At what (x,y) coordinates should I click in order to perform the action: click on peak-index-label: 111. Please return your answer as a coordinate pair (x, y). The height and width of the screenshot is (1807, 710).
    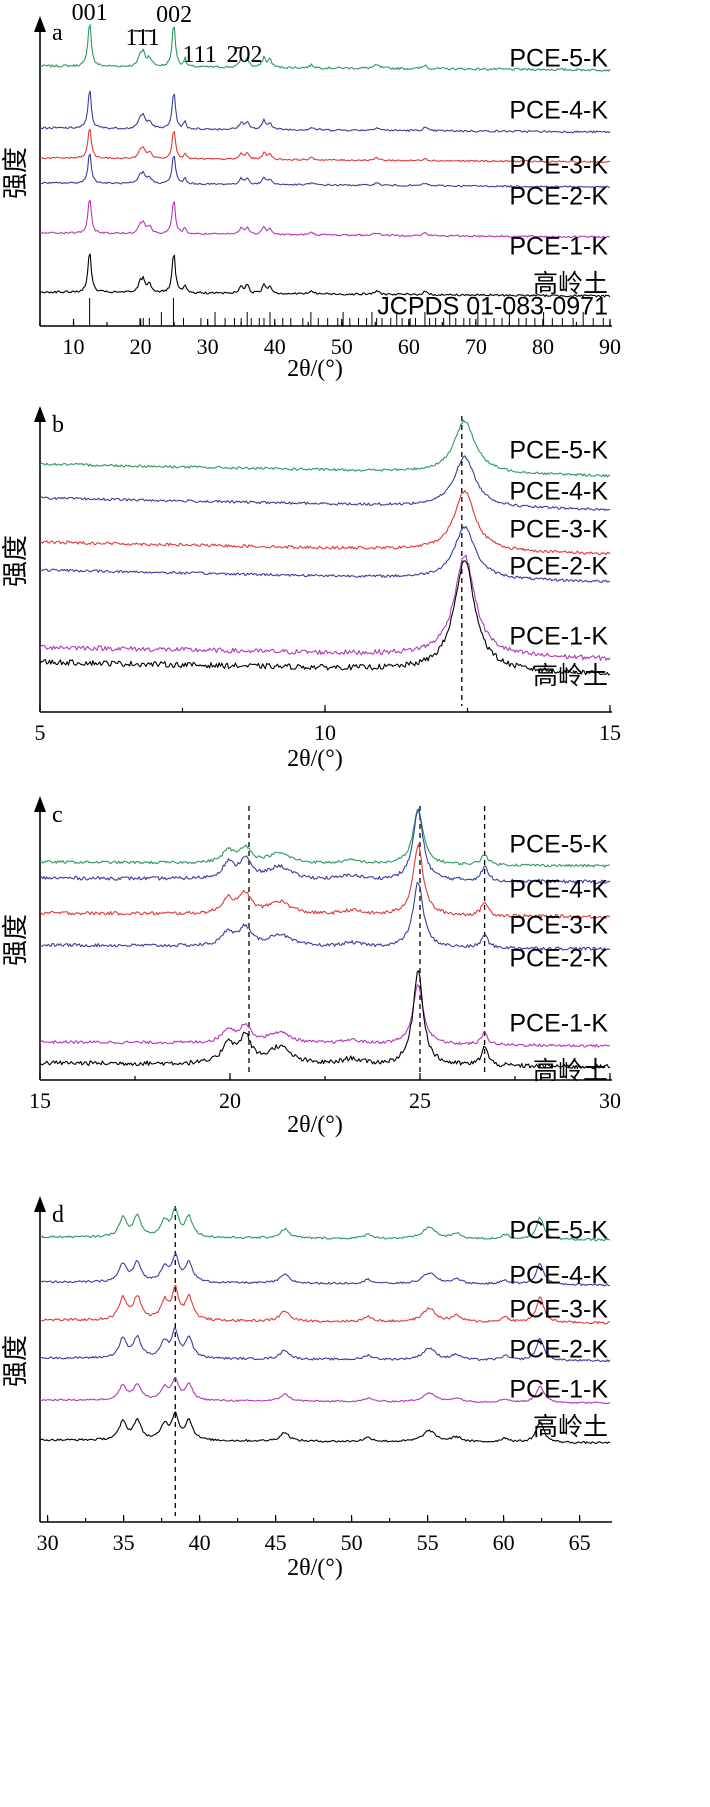
    Looking at the image, I should click on (199, 55).